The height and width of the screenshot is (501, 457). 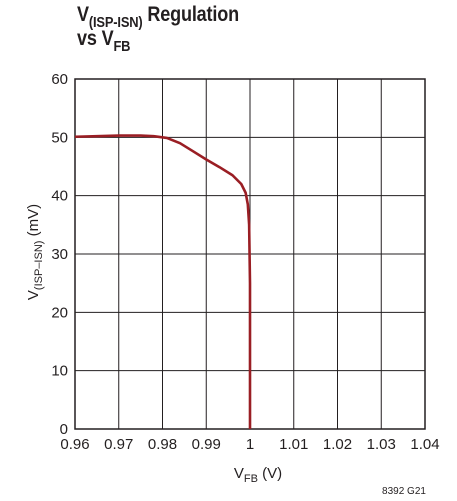 What do you see at coordinates (206, 444) in the screenshot?
I see `x-tick-label: 0.99` at bounding box center [206, 444].